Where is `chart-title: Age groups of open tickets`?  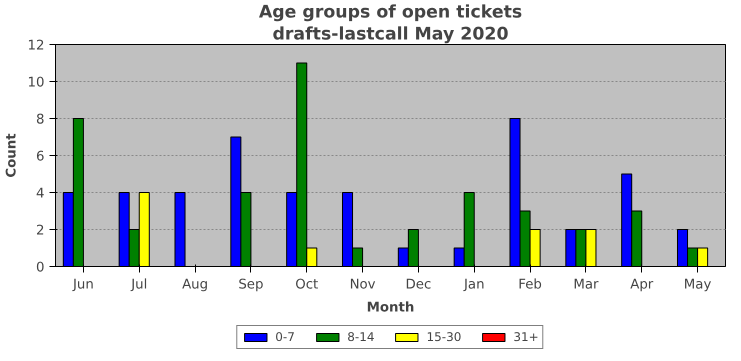 chart-title: Age groups of open tickets is located at coordinates (390, 12).